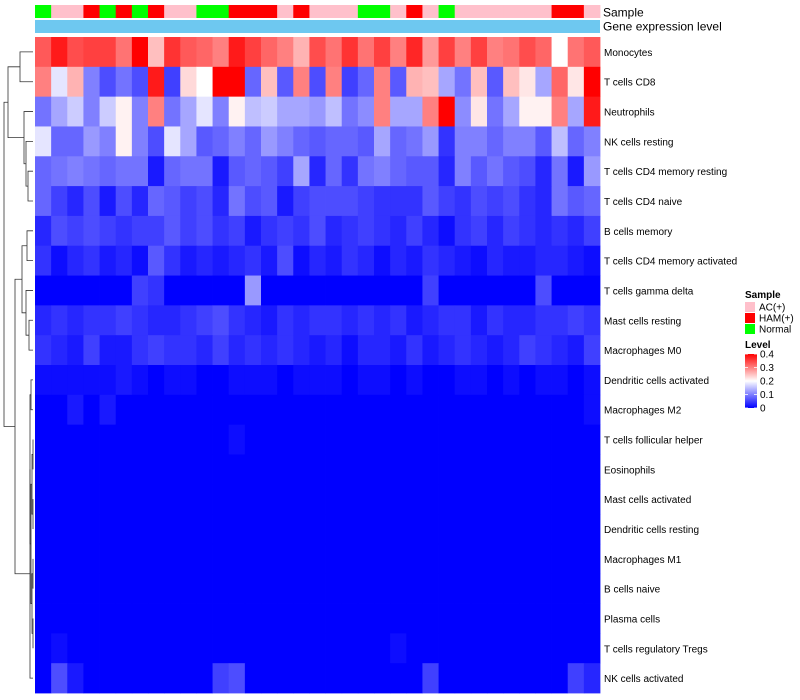  I want to click on row-label: T cells CD4 memory activated, so click(670, 262).